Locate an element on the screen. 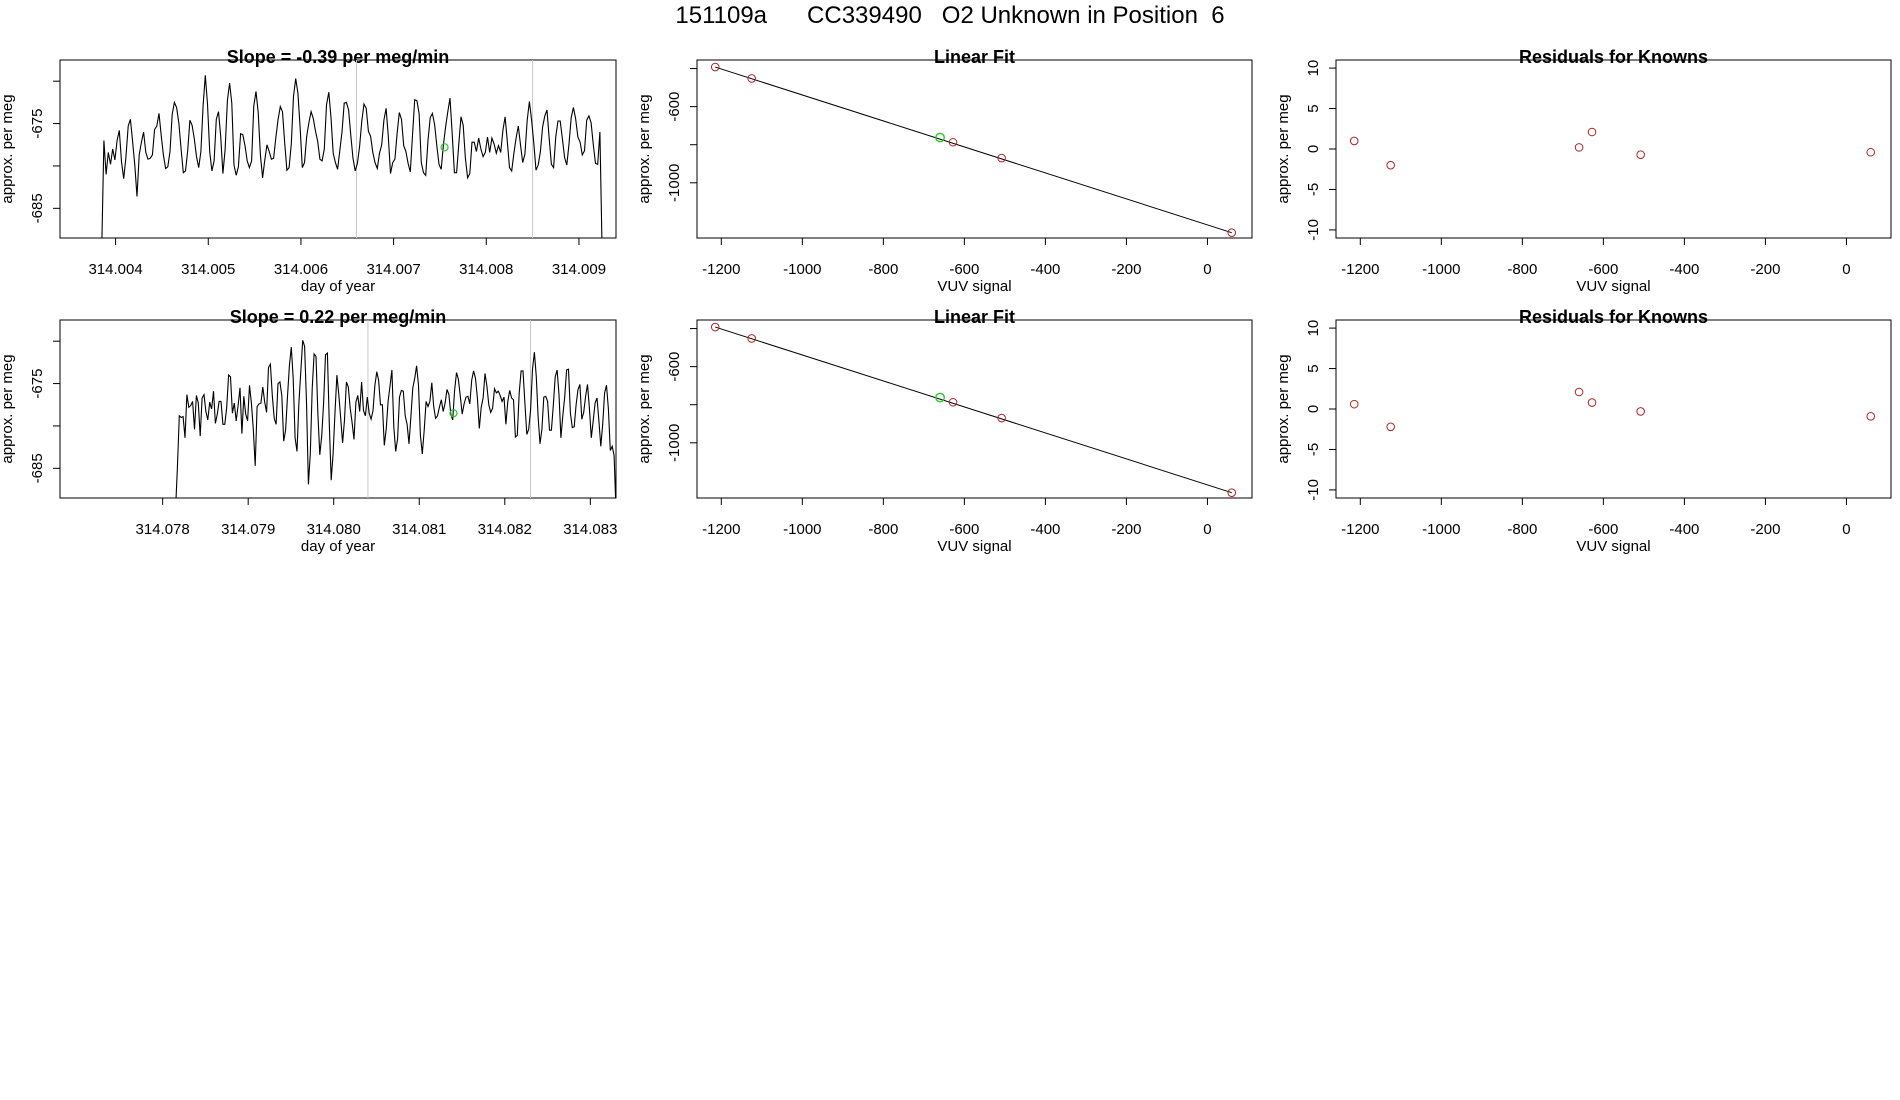  x-tick-label: 314.007 is located at coordinates (393, 269).